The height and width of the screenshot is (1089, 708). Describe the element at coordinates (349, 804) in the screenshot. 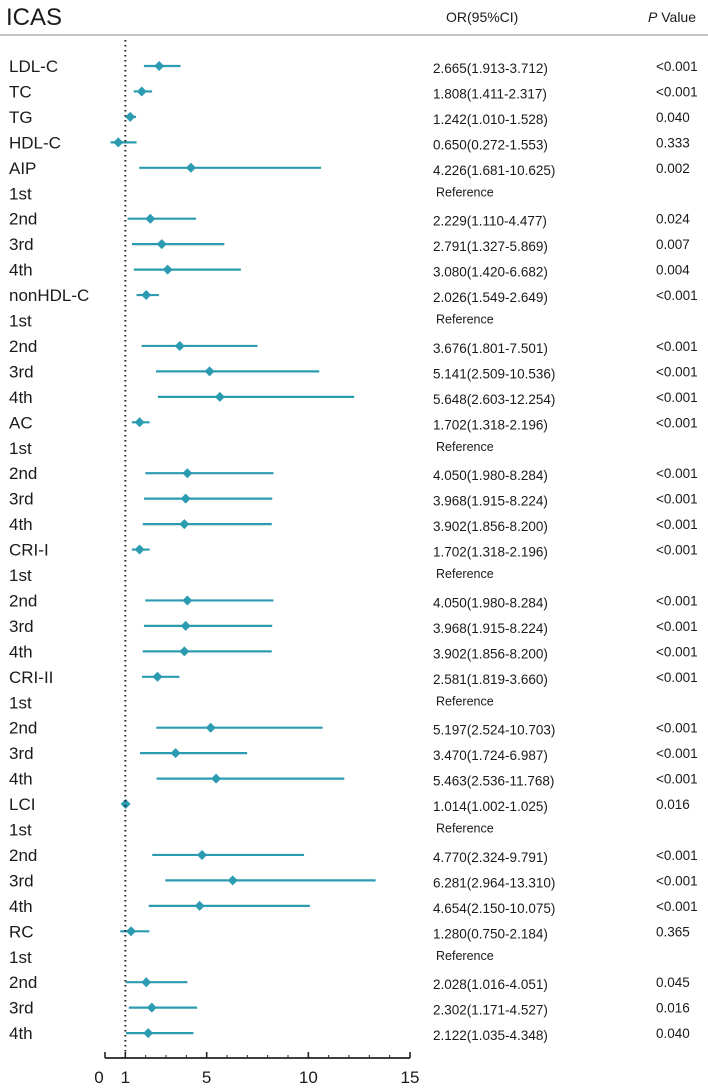

I see `forest-row: LCI 1.014(1.002-1.025) 0.016` at that location.